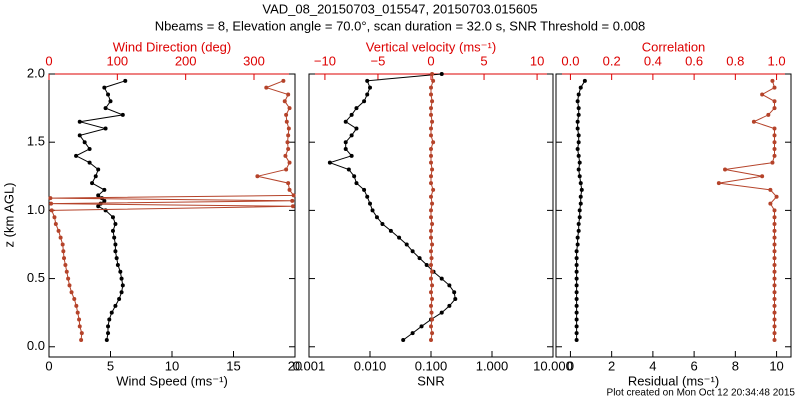  Describe the element at coordinates (652, 365) in the screenshot. I see `x-tick-label: 4` at that location.